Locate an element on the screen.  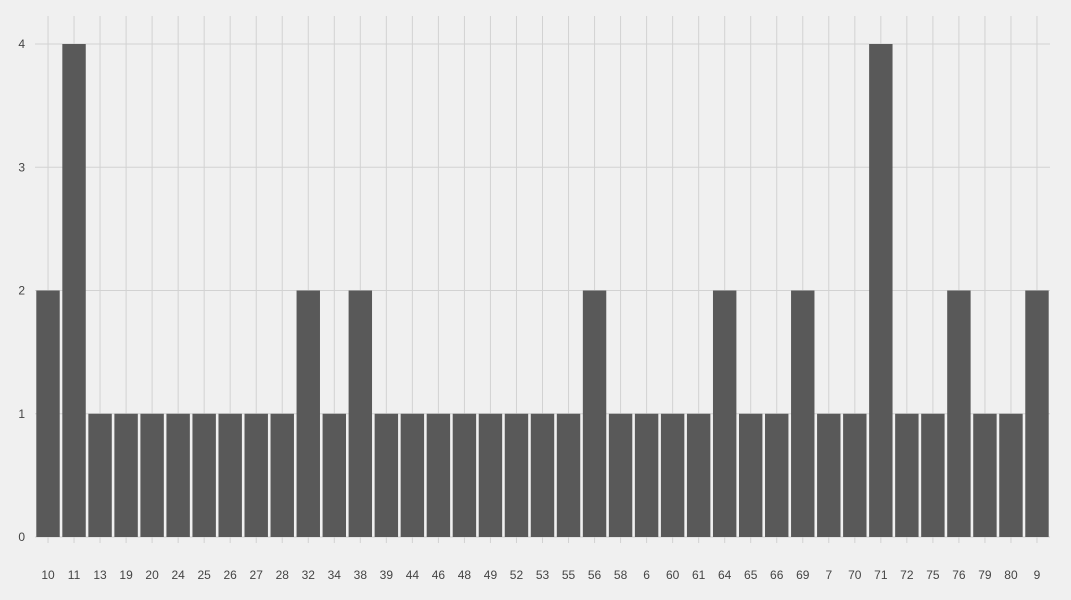
x-tick-label: 80 is located at coordinates (1011, 575).